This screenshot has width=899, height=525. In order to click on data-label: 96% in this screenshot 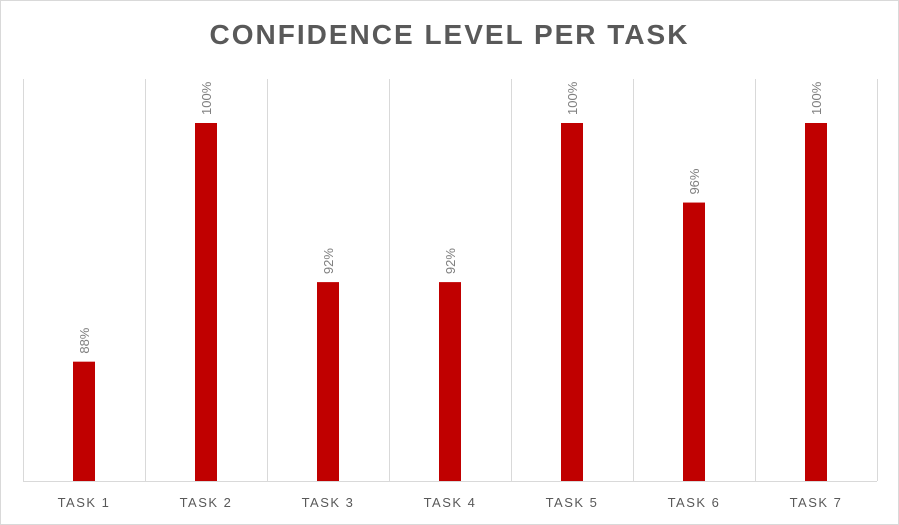, I will do `click(694, 181)`.